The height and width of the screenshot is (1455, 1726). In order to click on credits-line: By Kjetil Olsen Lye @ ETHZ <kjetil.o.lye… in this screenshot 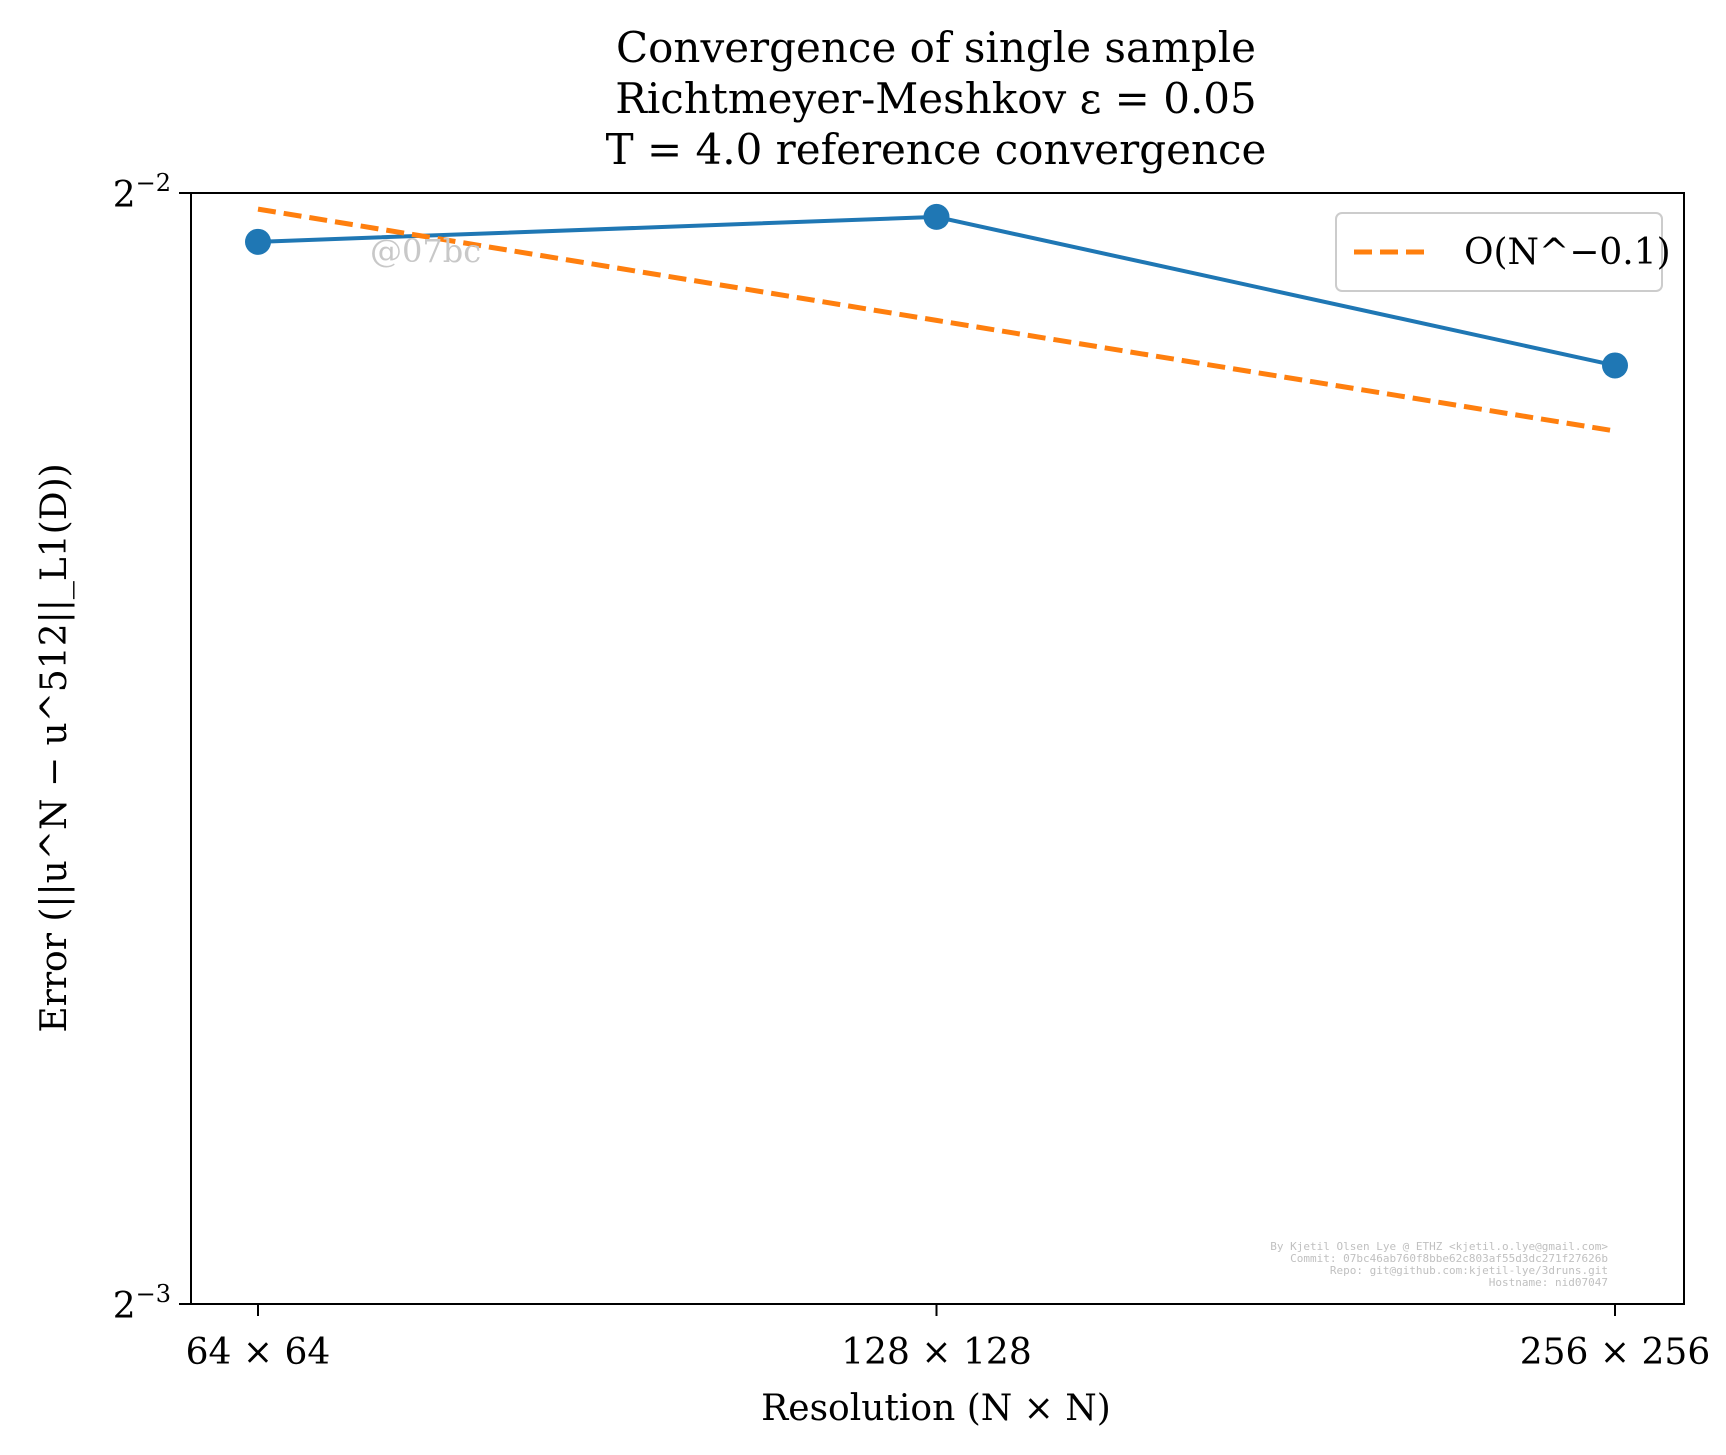, I will do `click(1439, 1246)`.